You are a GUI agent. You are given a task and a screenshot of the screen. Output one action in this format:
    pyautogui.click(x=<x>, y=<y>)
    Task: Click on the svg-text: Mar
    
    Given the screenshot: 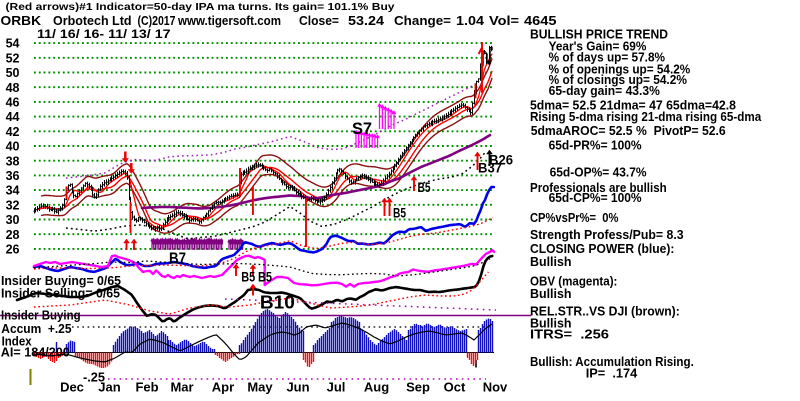 What is the action you would take?
    pyautogui.click(x=181, y=387)
    